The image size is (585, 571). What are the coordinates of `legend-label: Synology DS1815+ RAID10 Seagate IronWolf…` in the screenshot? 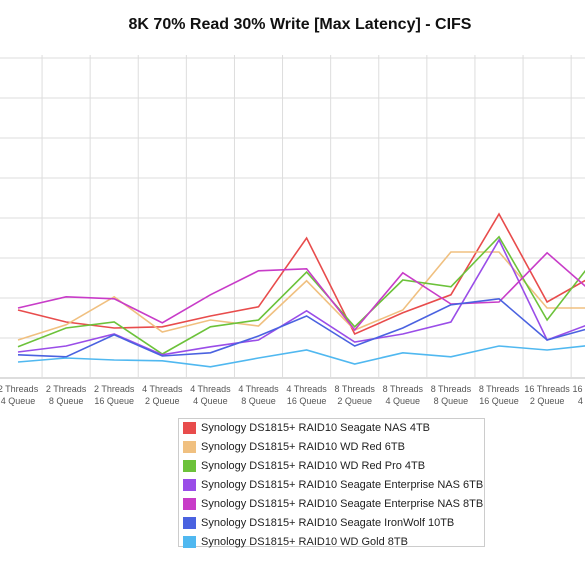 It's located at (327, 523).